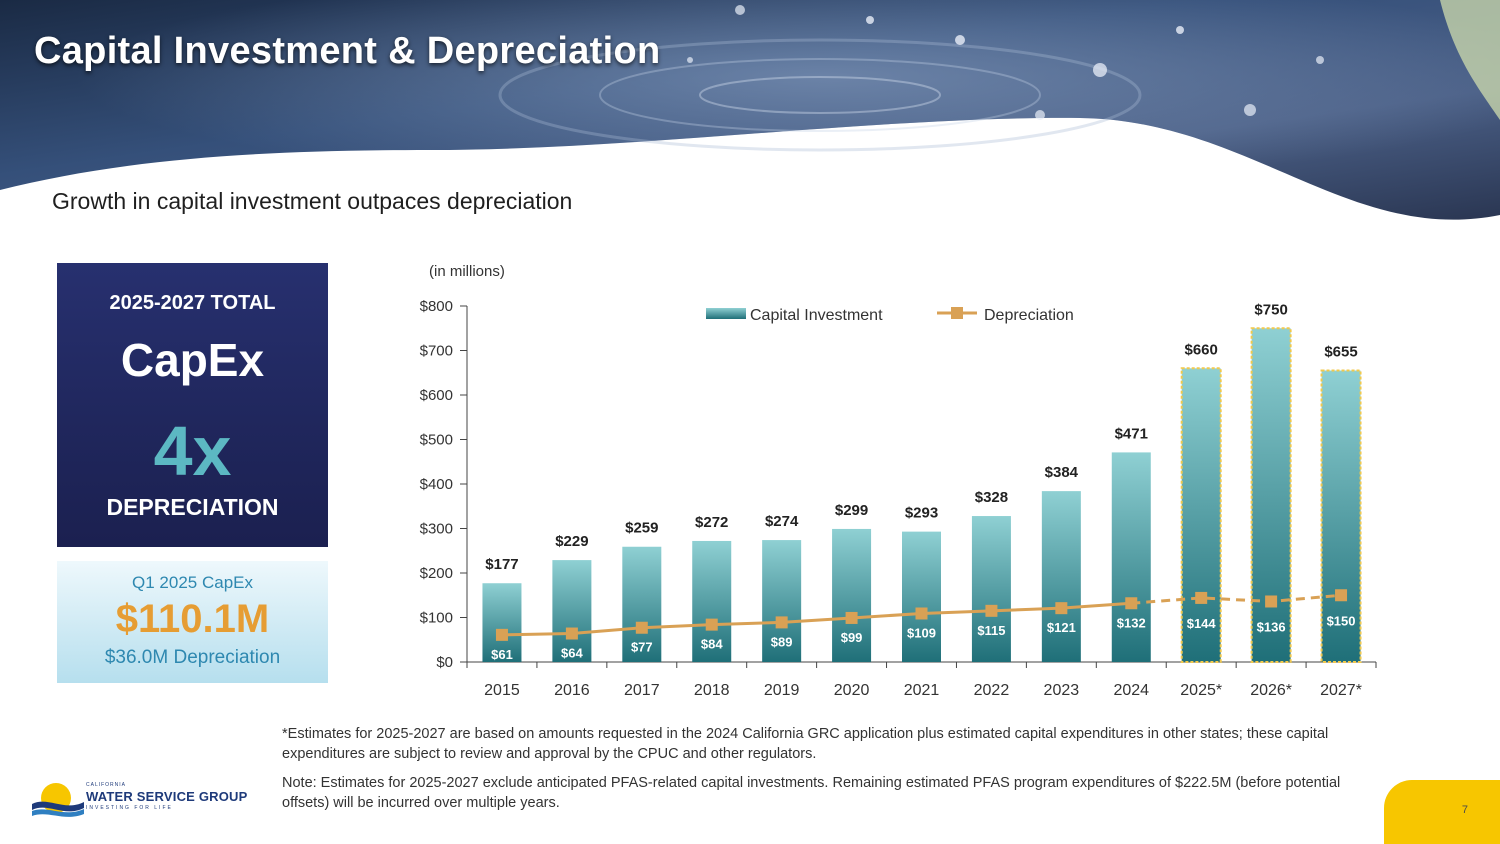 This screenshot has height=844, width=1500. Describe the element at coordinates (502, 690) in the screenshot. I see `x-tick-label: 2015` at that location.